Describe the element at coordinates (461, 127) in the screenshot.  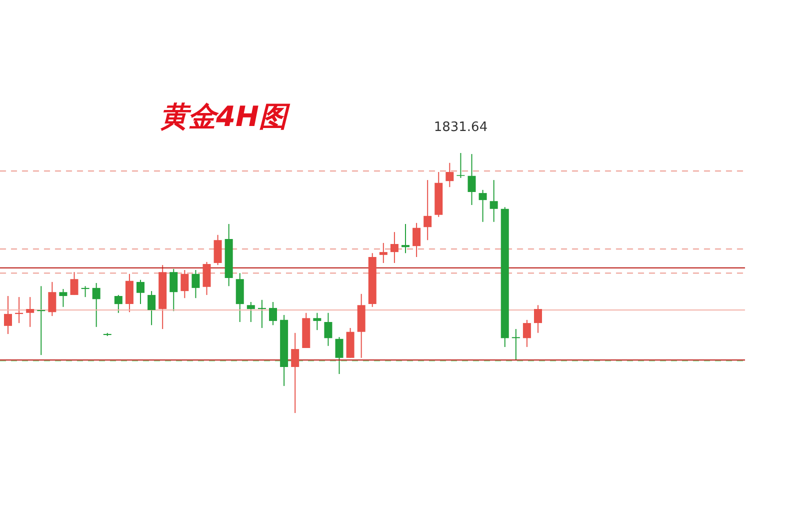
I see `text: 1831.64` at that location.